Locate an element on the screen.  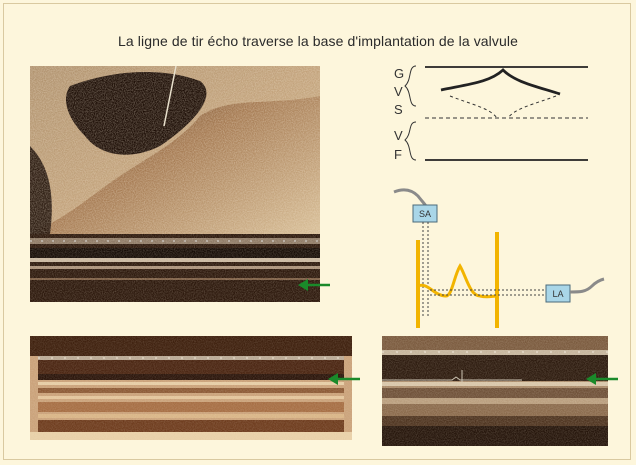
leaflet-dashed-right is located at coordinates (532, 107).